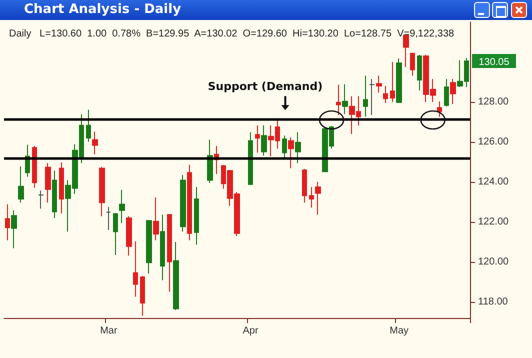  I want to click on annotation: 130.05, so click(494, 62).